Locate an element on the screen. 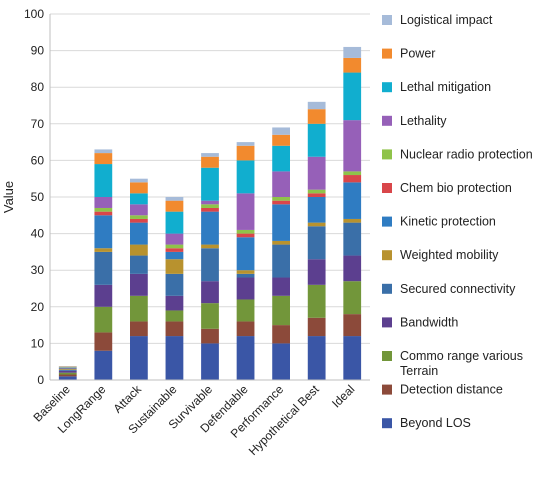 This screenshot has width=550, height=478. y-tick-label: 80 is located at coordinates (38, 87).